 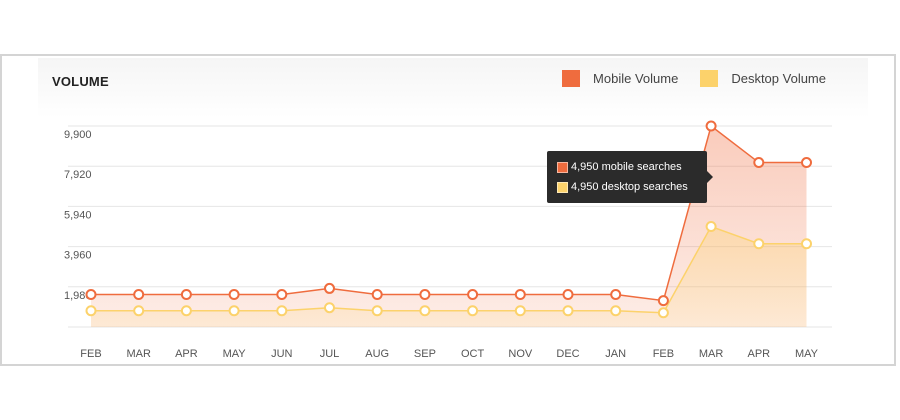 I want to click on legend-label-mobile: Mobile Volume, so click(x=636, y=78).